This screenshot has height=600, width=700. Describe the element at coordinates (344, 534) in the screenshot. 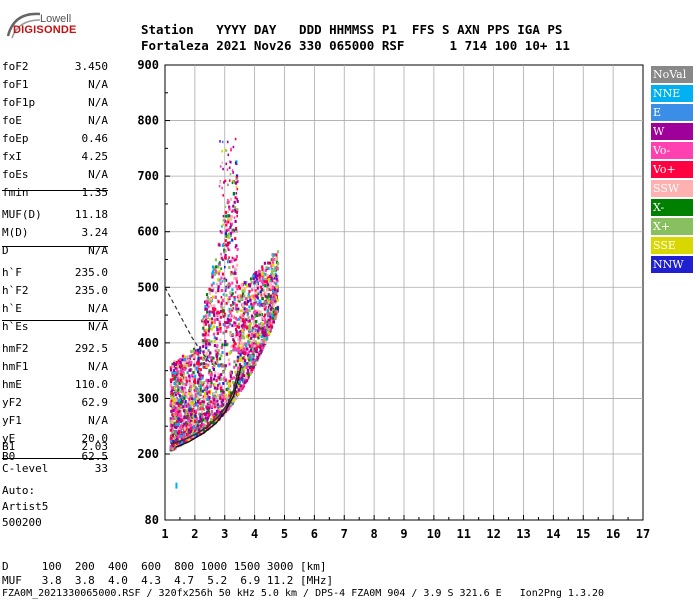

I see `x-tick-label: 7` at that location.